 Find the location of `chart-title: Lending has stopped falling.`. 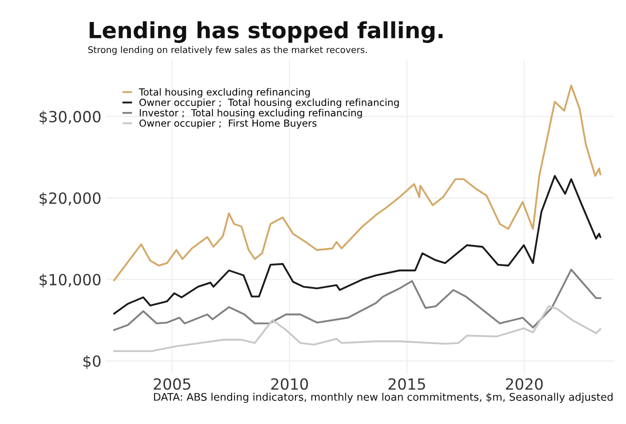

chart-title: Lending has stopped falling. is located at coordinates (266, 32).